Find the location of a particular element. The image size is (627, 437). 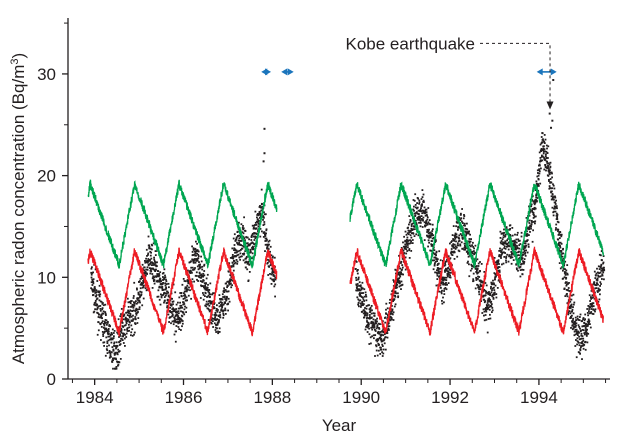

period-arrowhead-right is located at coordinates (268, 72).